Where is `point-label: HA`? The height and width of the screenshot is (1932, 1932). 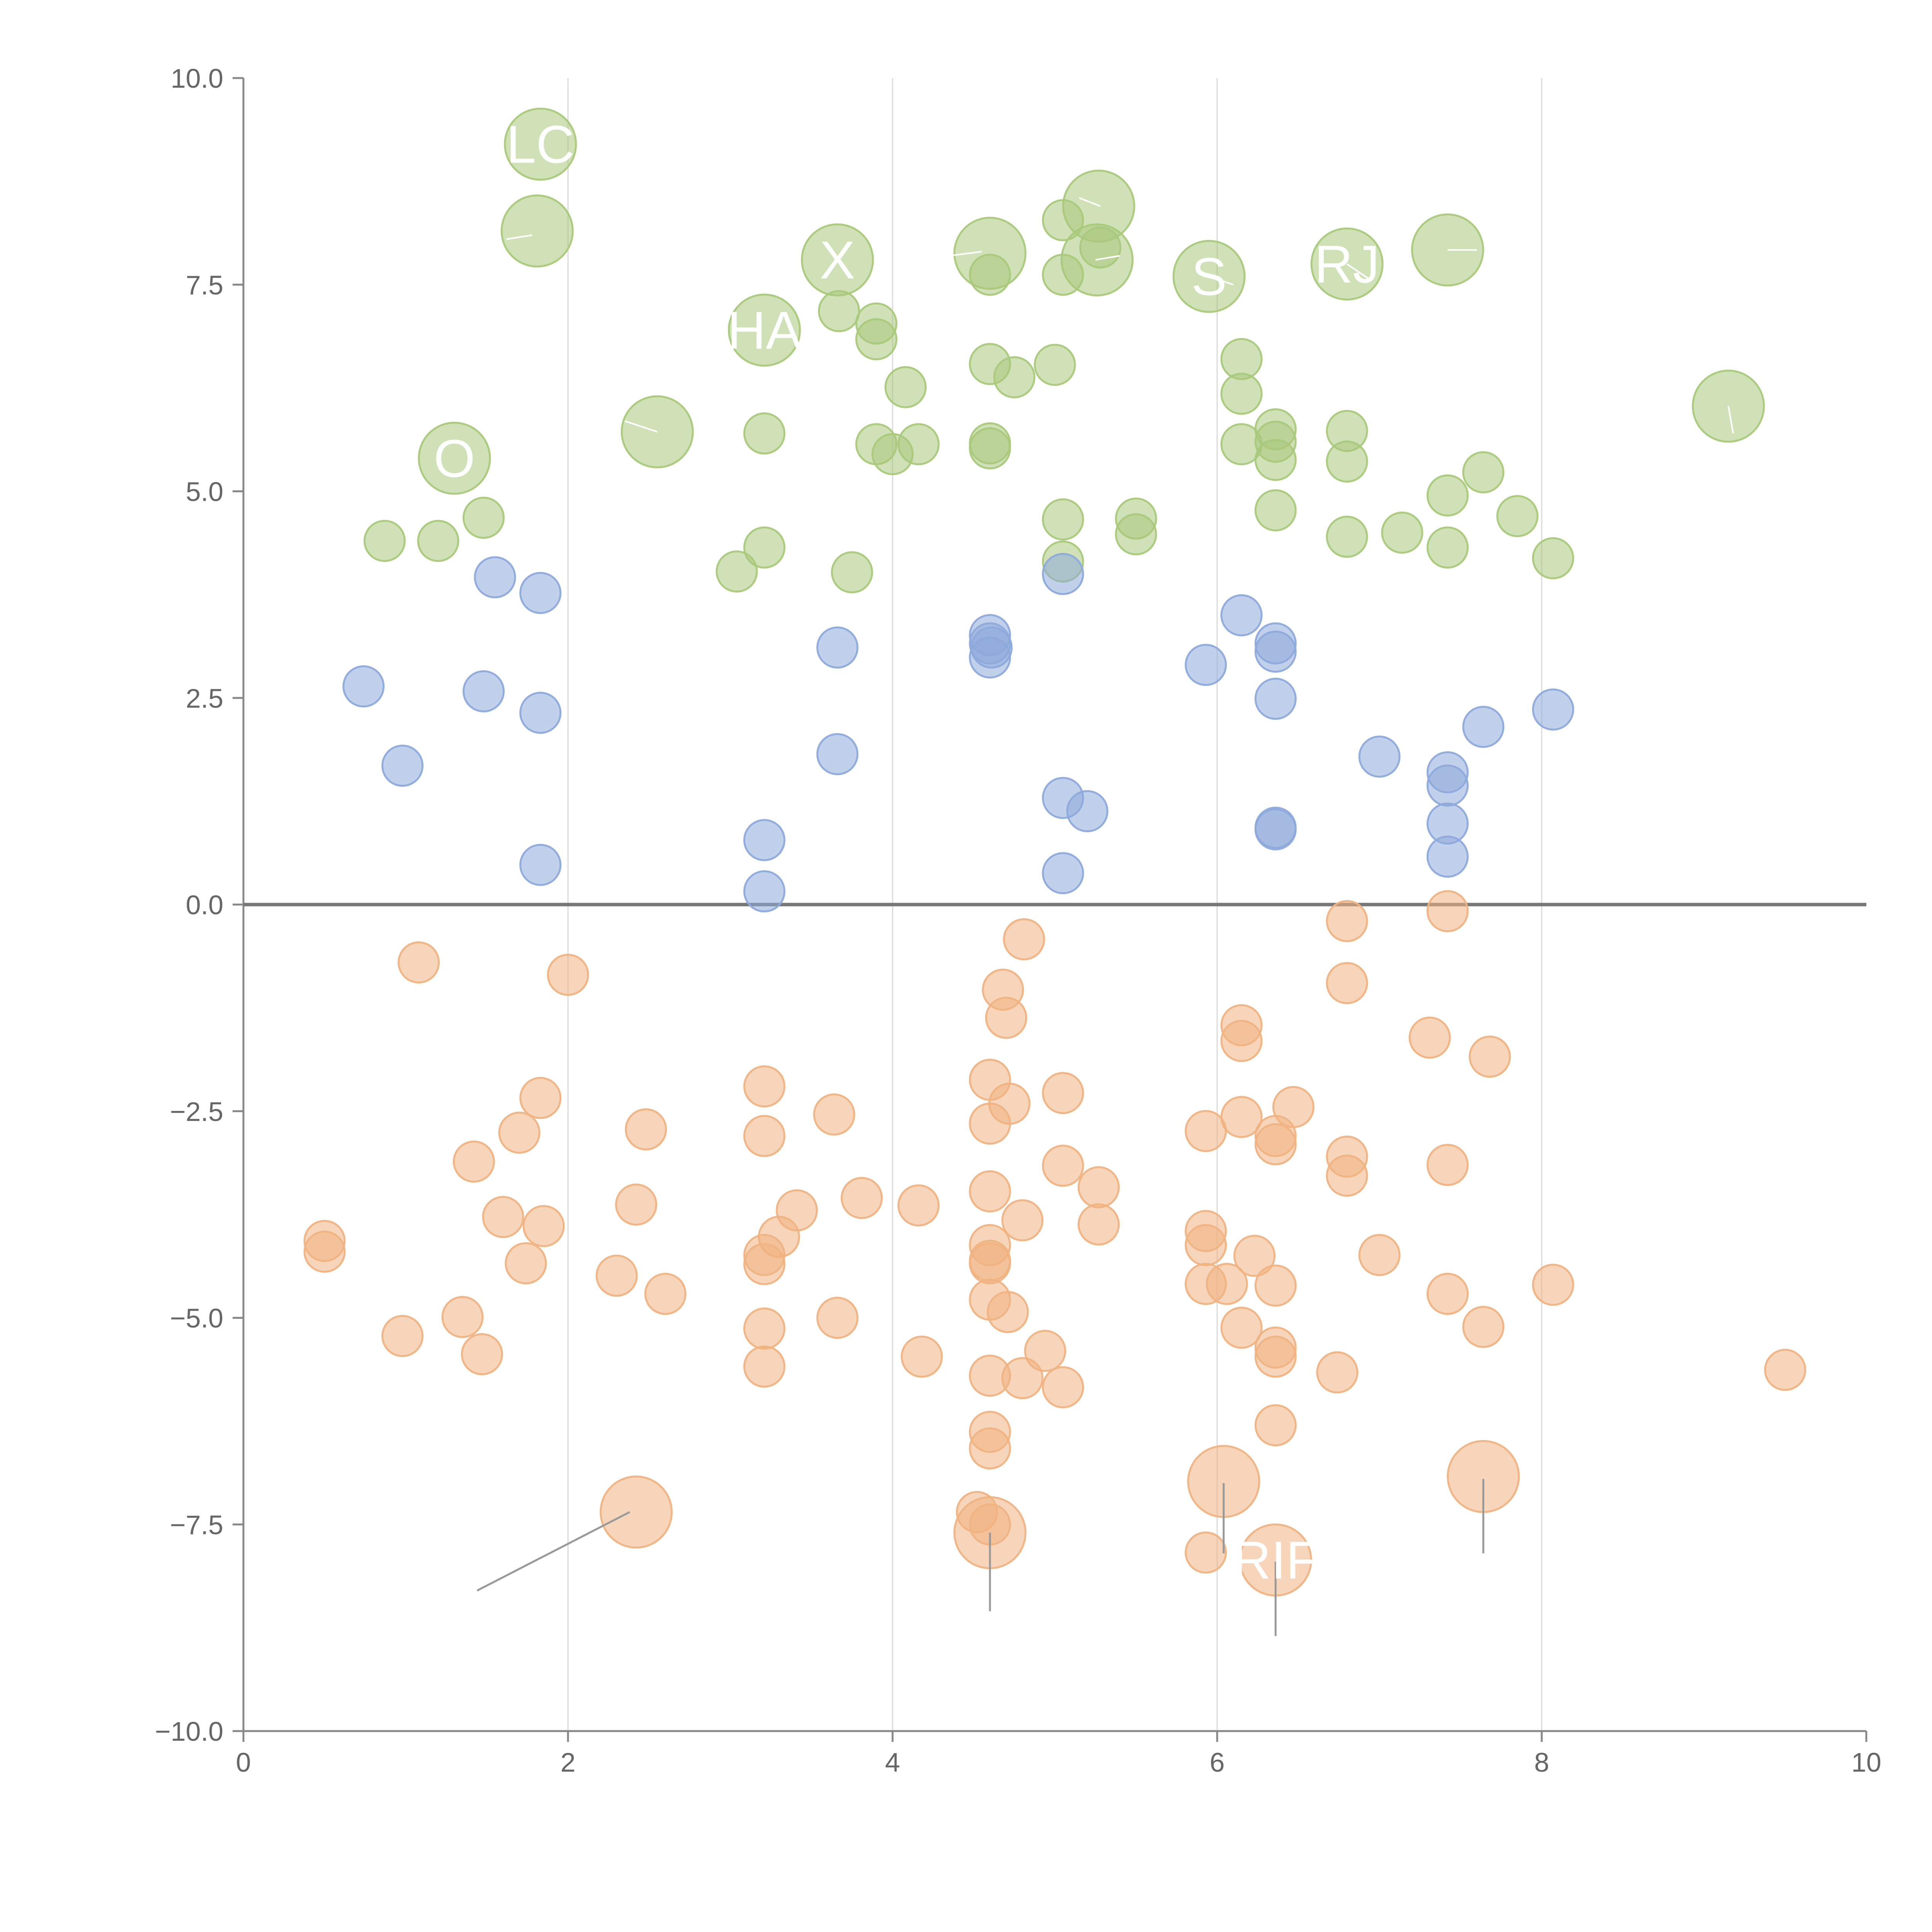
point-label: HA is located at coordinates (764, 330).